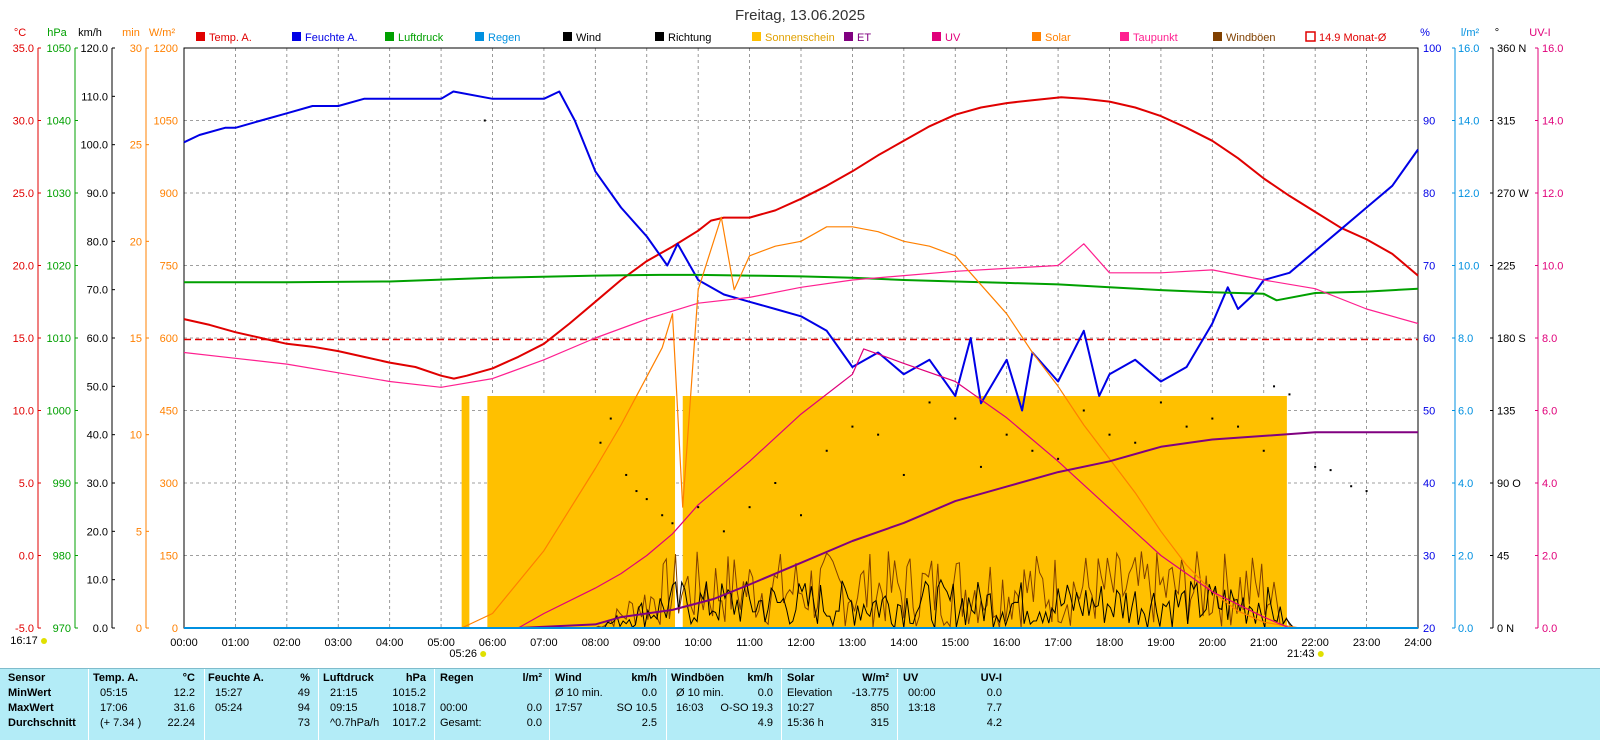 The image size is (1600, 741). I want to click on axis-tick-label: 20.0, so click(23, 267).